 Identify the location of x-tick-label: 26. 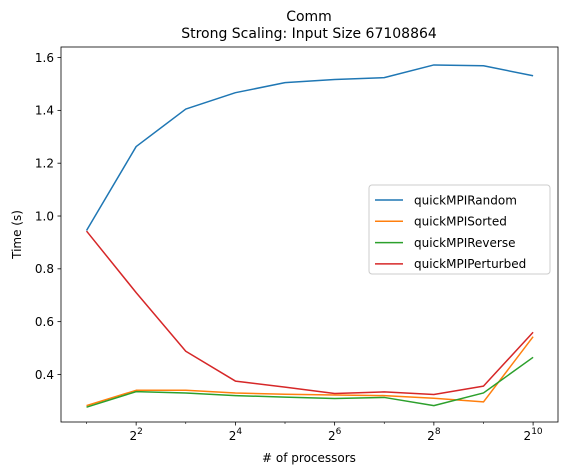
(335, 435).